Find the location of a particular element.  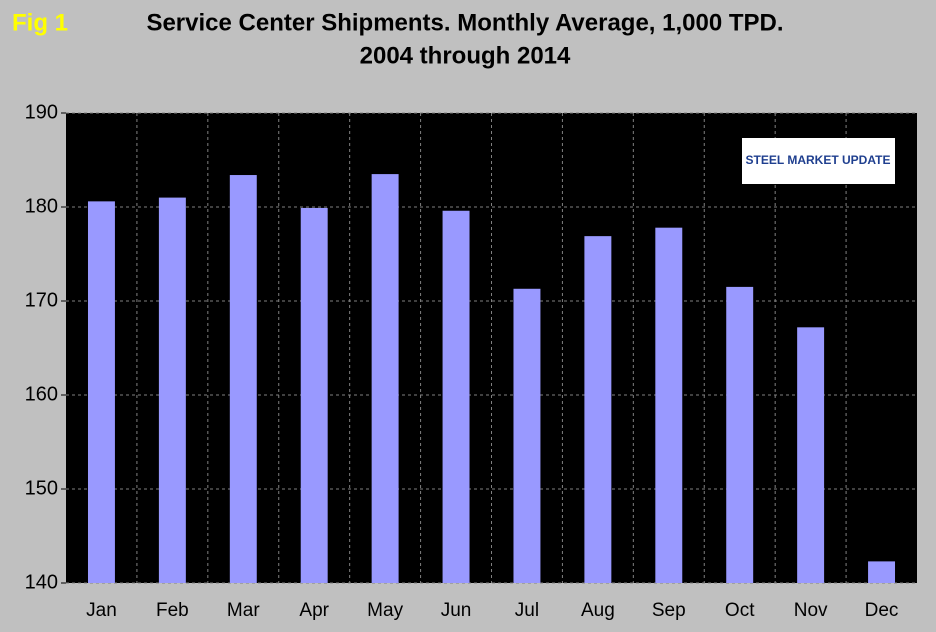

x-tick-label: Oct is located at coordinates (740, 610).